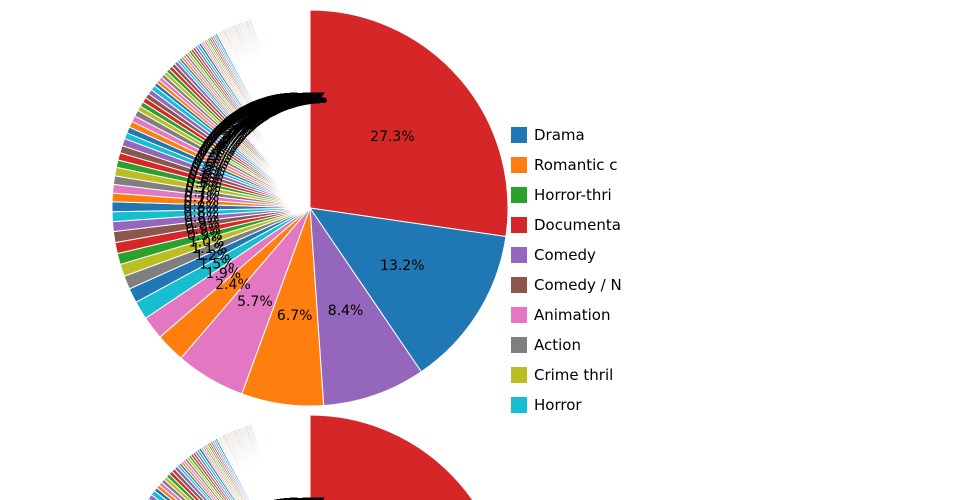 This screenshot has width=960, height=500. What do you see at coordinates (205, 180) in the screenshot?
I see `pct-label: 0.6%` at bounding box center [205, 180].